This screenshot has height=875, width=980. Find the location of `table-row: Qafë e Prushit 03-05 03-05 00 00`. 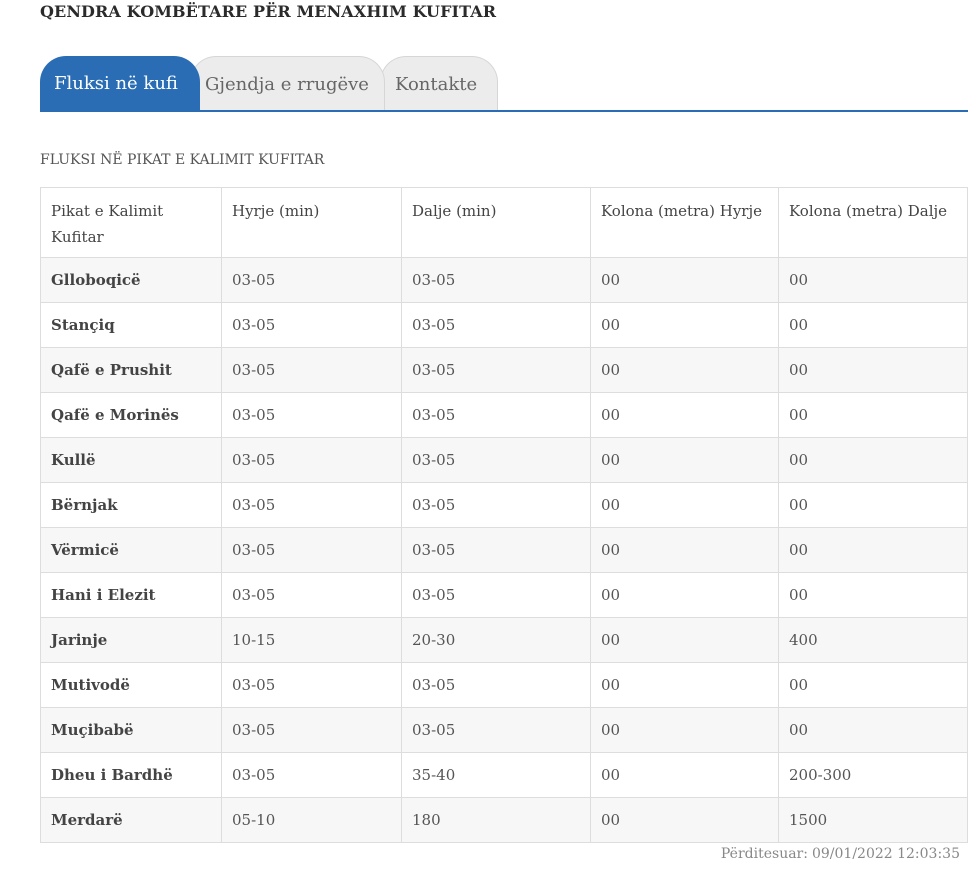

table-row: Qafë e Prushit 03-05 03-05 00 00 is located at coordinates (504, 370).